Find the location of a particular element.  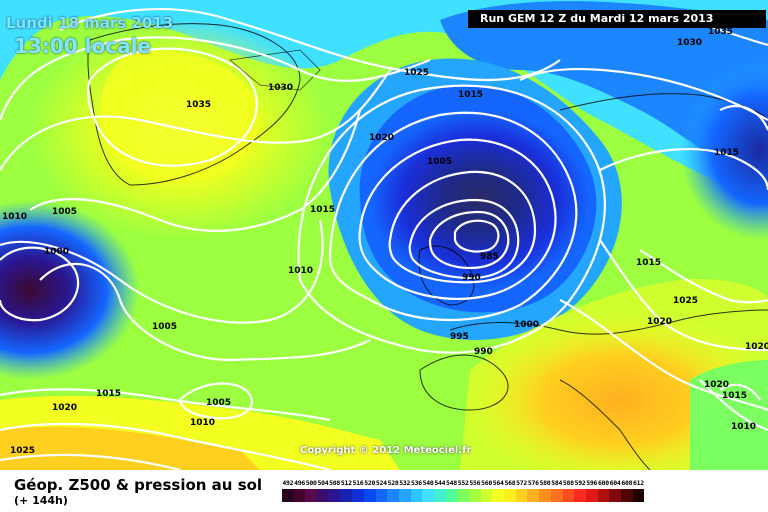

isobar-1020-south is located at coordinates (165, 446).